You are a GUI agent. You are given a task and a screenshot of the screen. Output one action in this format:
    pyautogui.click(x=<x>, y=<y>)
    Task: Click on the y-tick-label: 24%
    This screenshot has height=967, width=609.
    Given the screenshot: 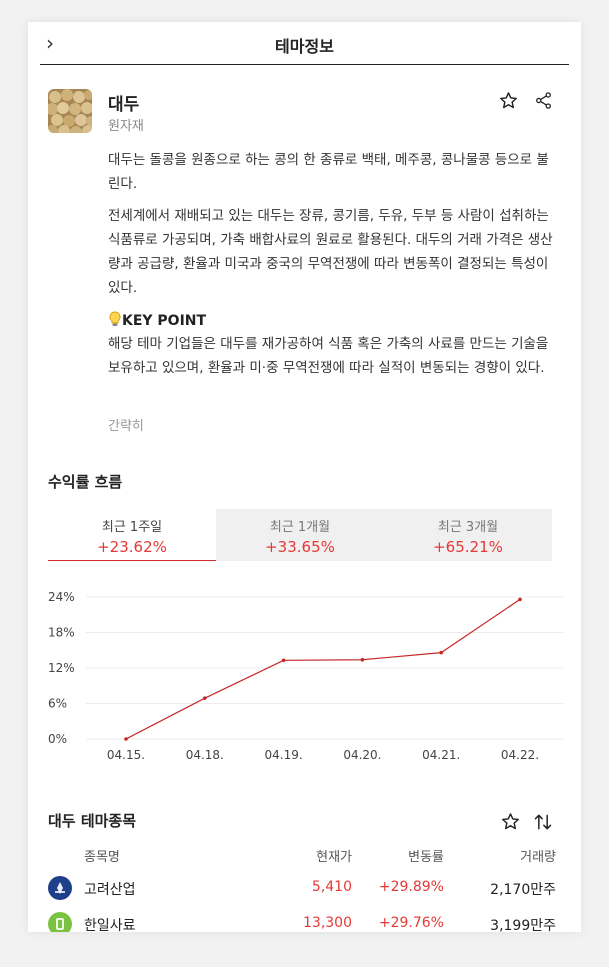 What is the action you would take?
    pyautogui.click(x=61, y=597)
    